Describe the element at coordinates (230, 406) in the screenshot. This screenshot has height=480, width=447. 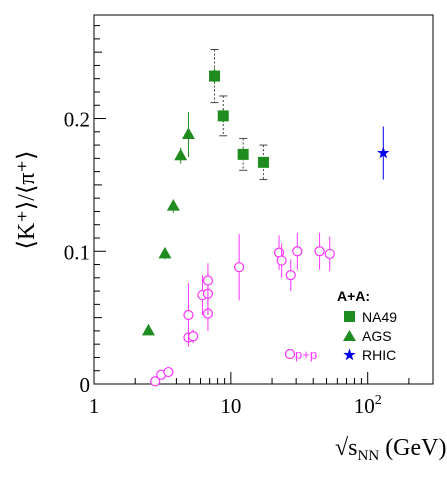
I see `x-tick-label: 10` at that location.